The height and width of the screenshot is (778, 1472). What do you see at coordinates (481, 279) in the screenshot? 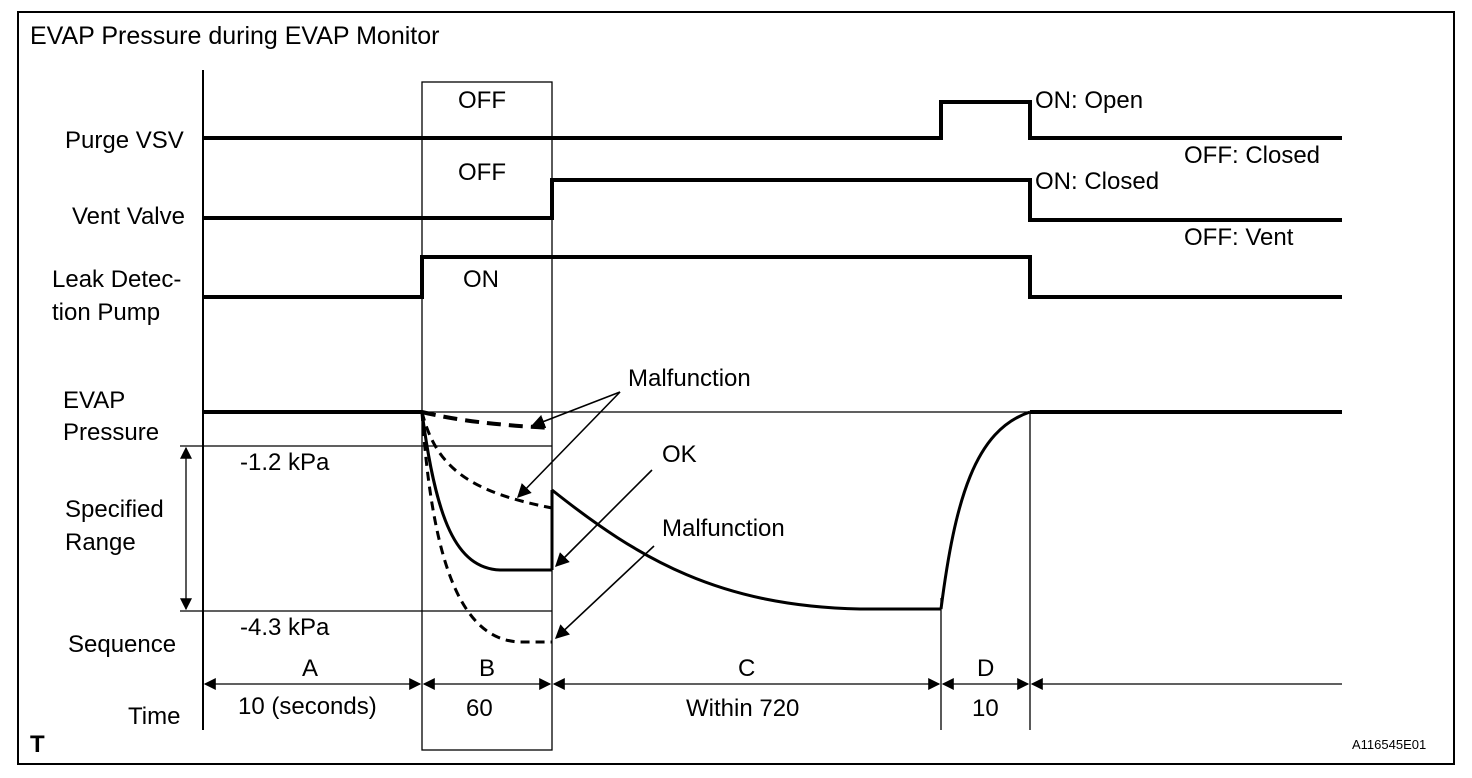
I see `pump-on-state: ON` at bounding box center [481, 279].